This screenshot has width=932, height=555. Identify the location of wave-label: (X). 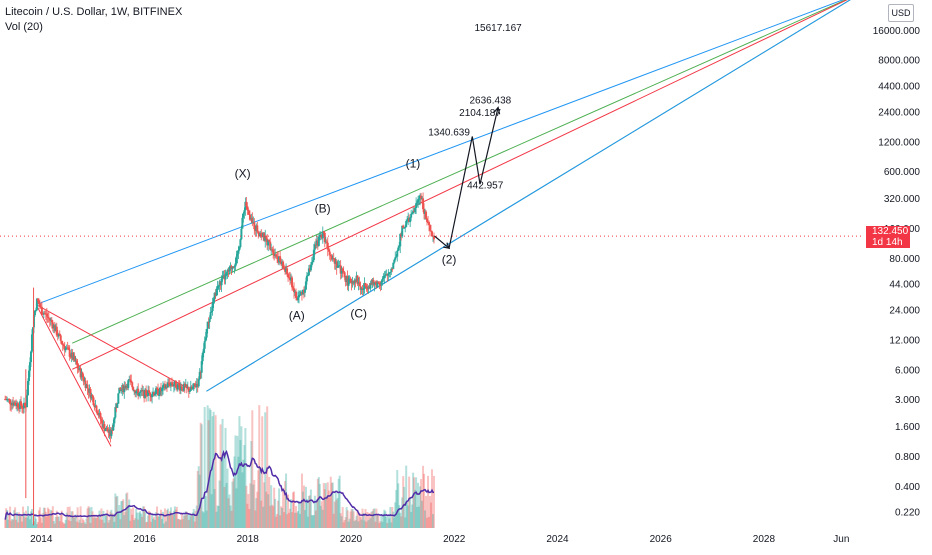
(243, 173).